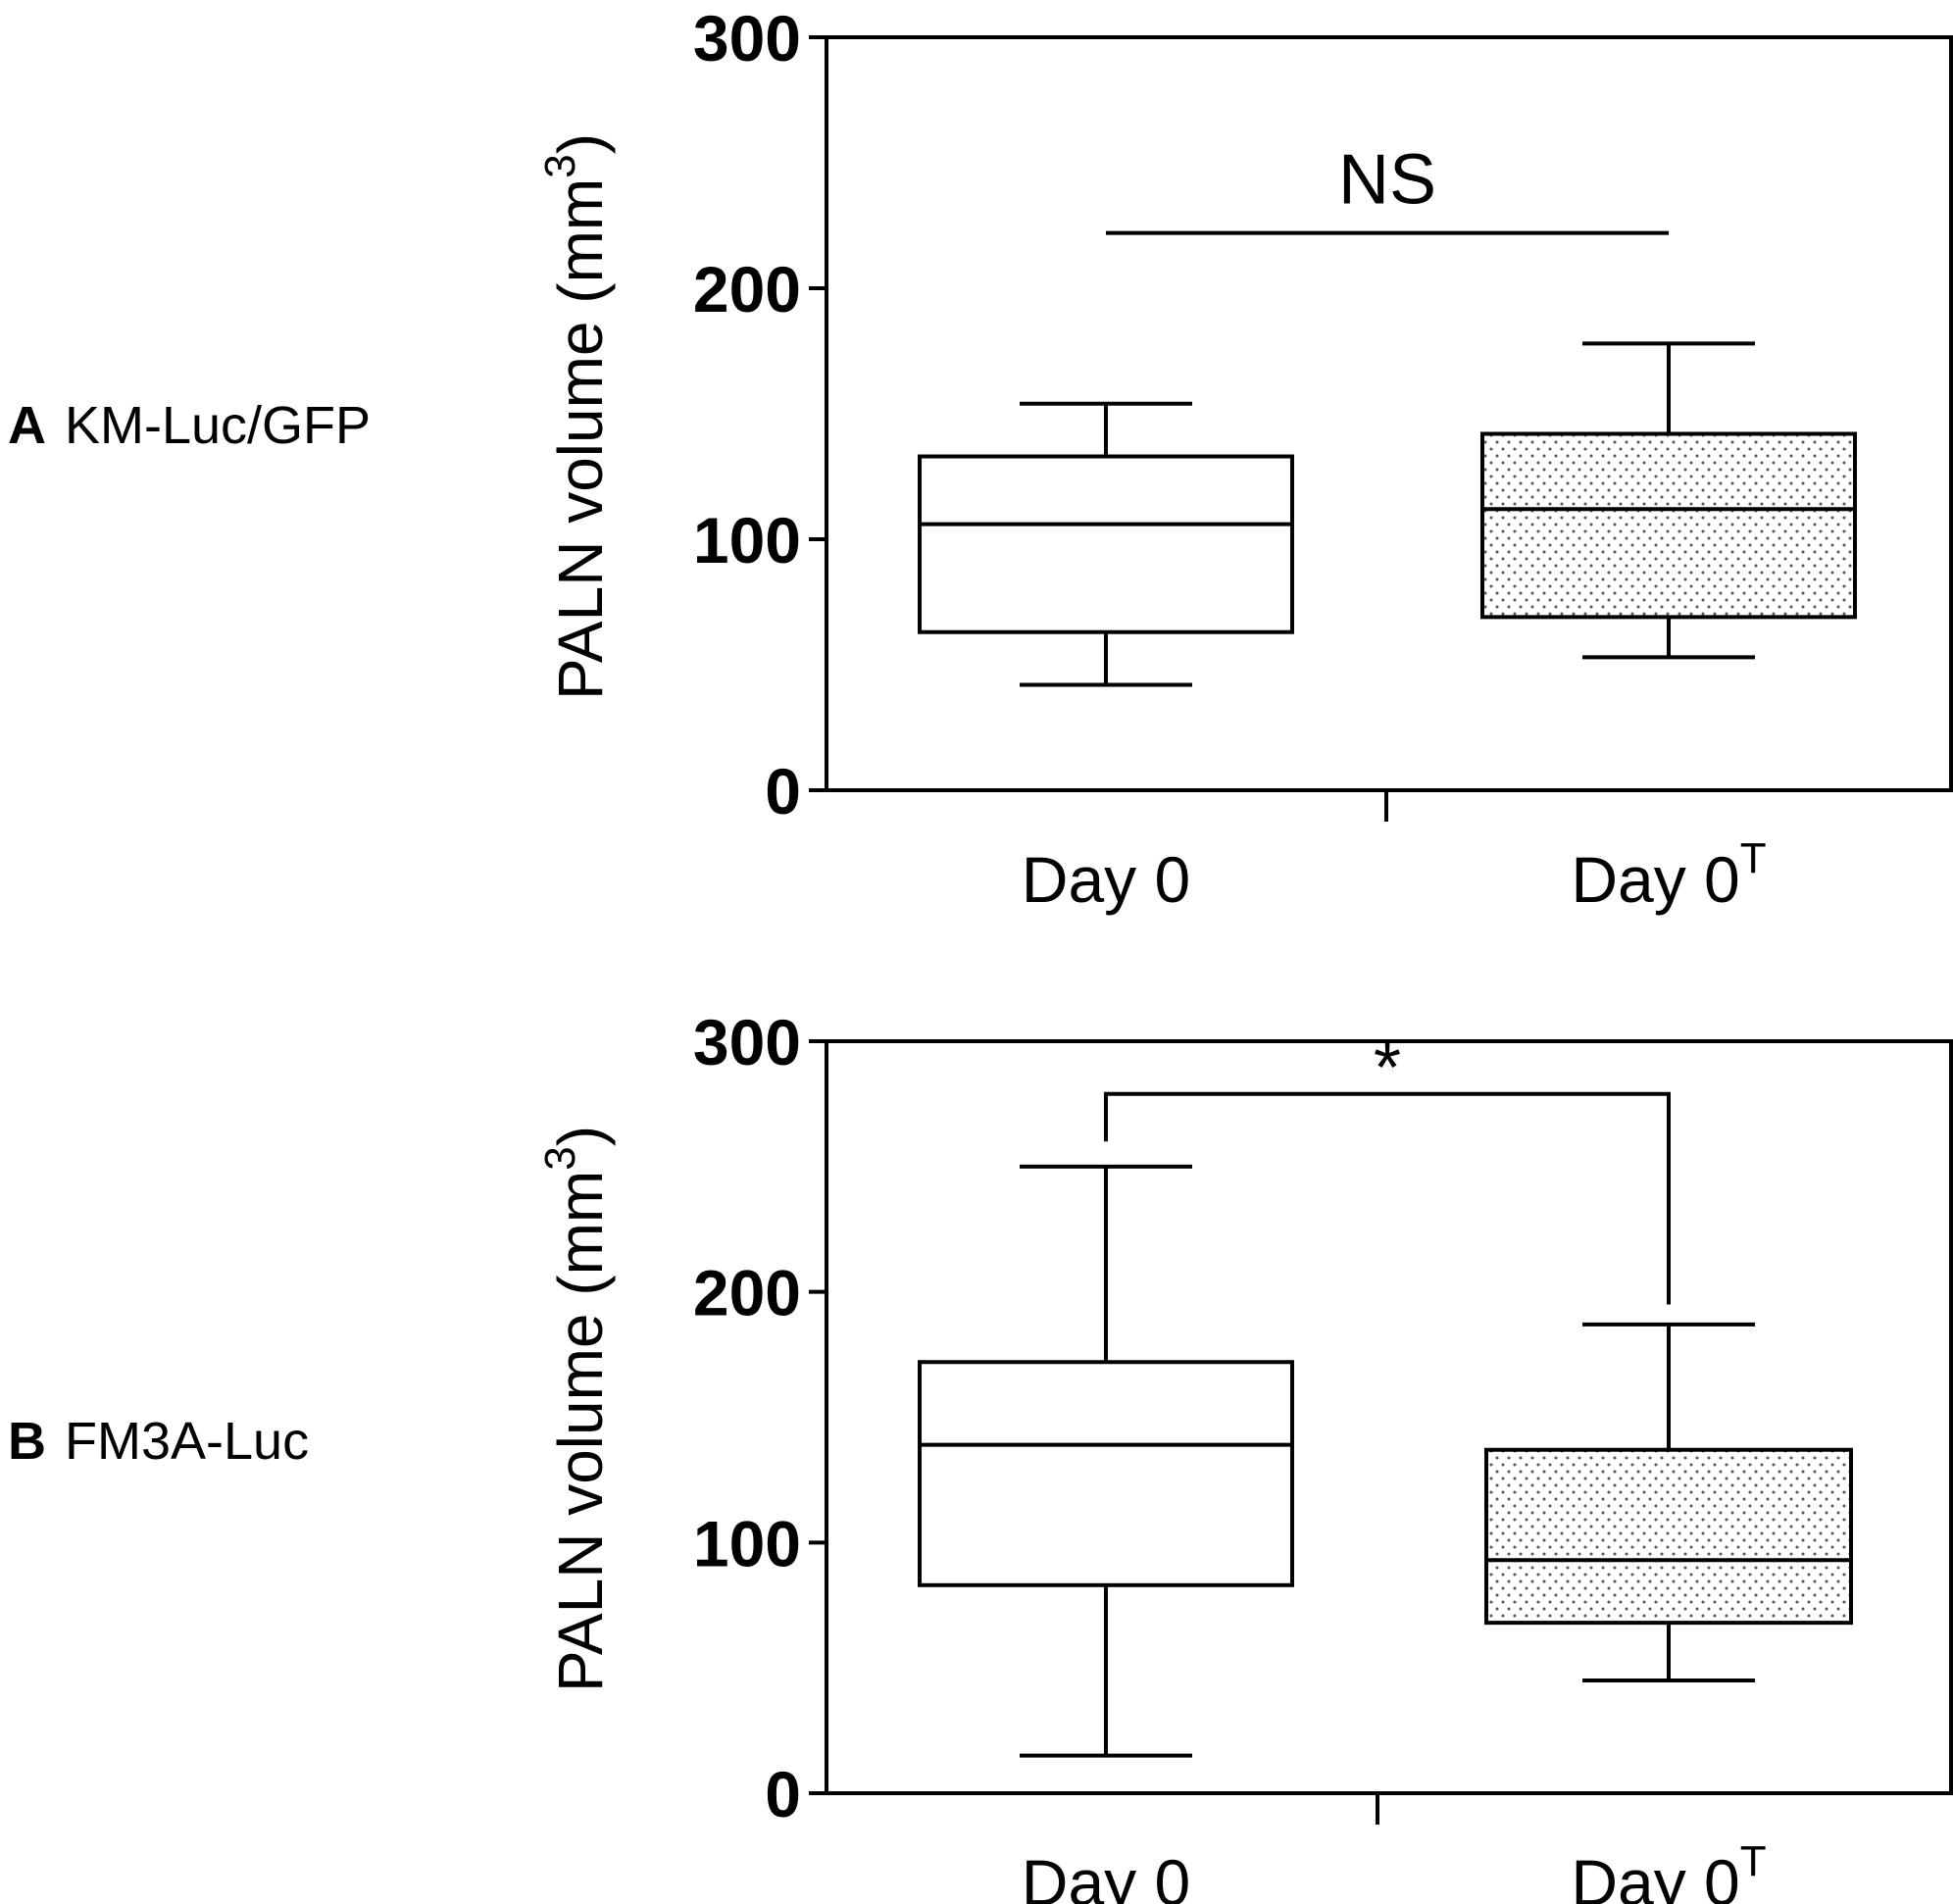 This screenshot has width=1953, height=1904. I want to click on x-label-sup-a-2: T, so click(1753, 858).